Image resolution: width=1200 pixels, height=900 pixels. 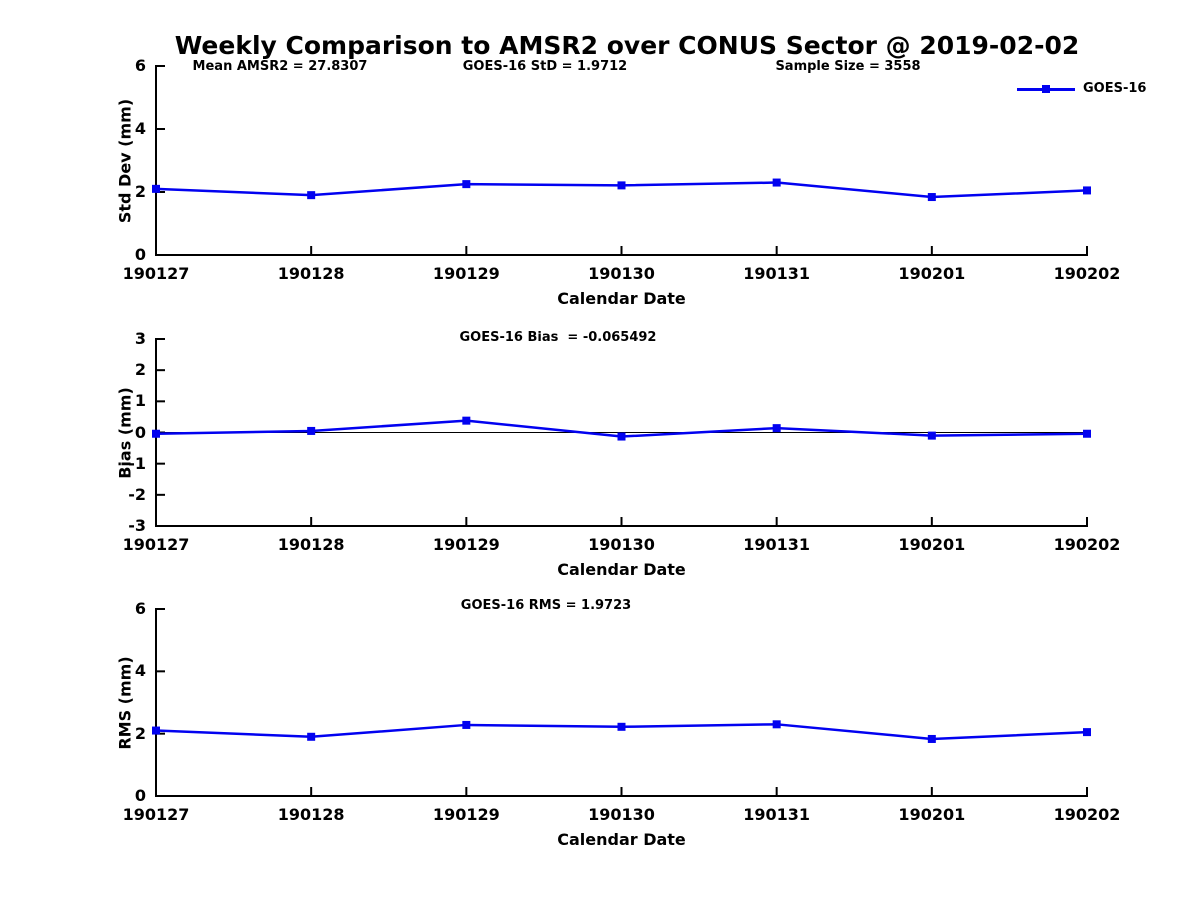 I want to click on annotation: GOES-16 RMS = 1.9723, so click(x=546, y=605).